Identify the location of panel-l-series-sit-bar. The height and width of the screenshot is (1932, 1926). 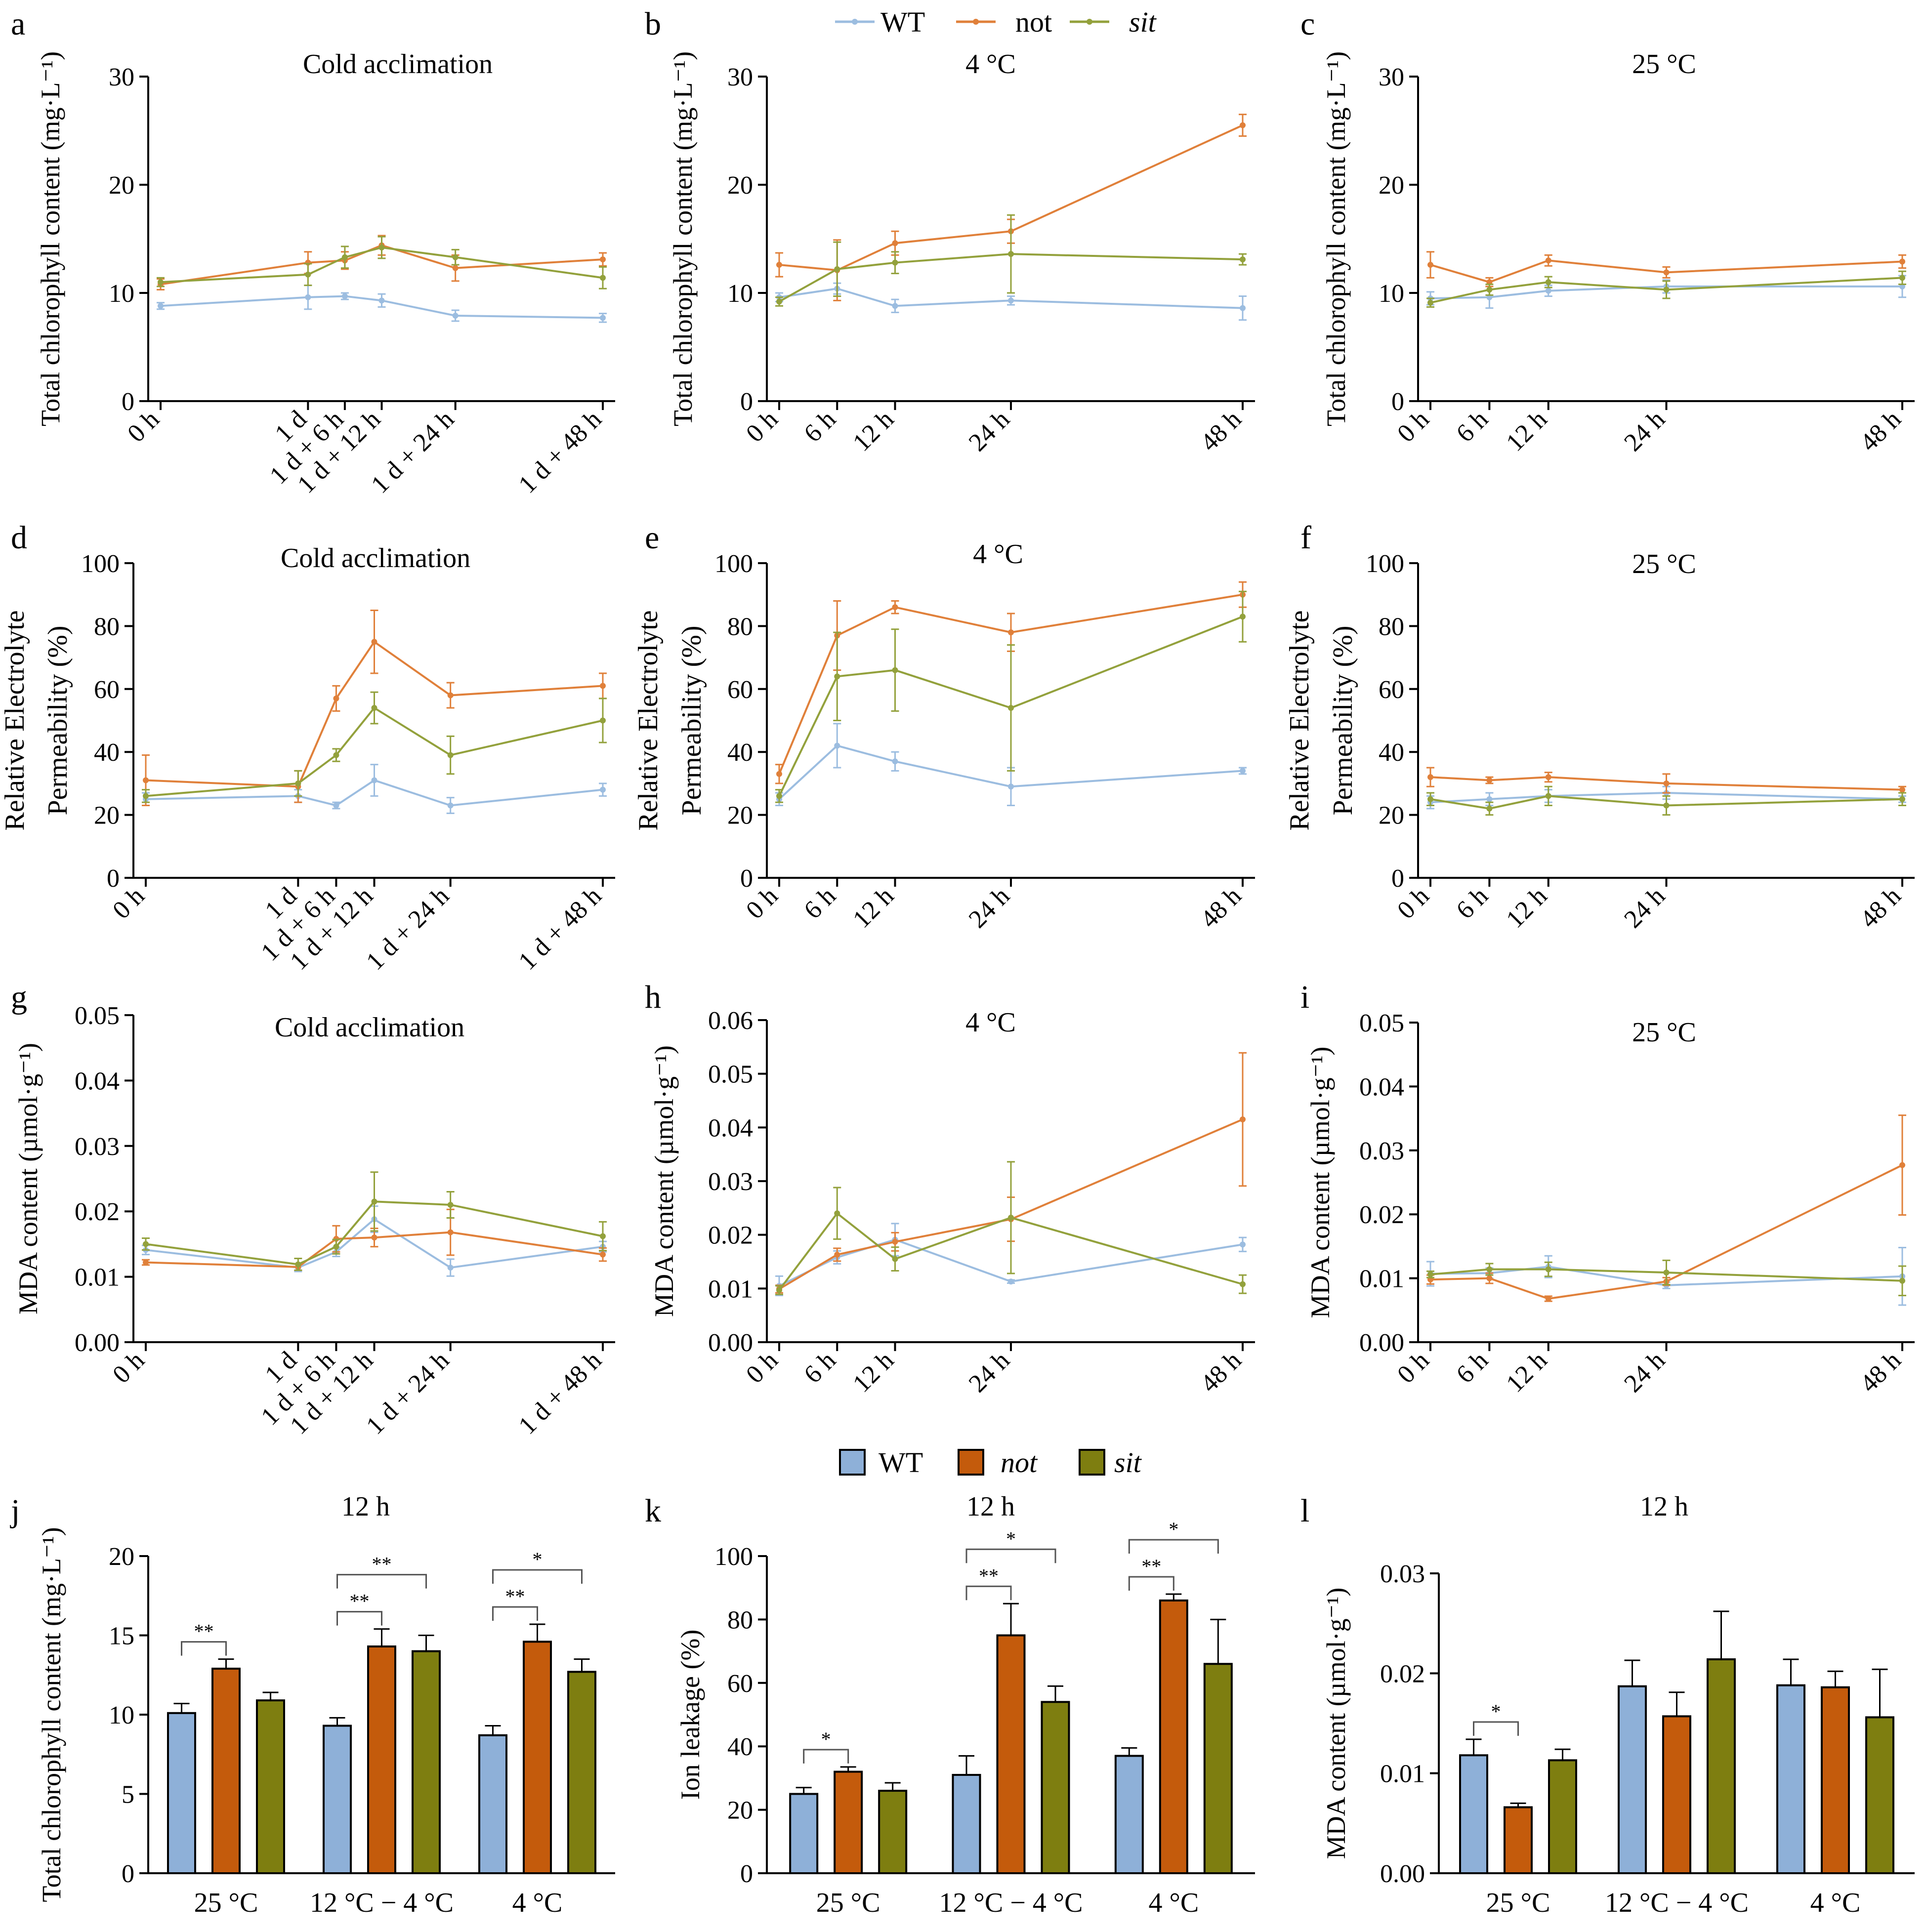
(1721, 1766).